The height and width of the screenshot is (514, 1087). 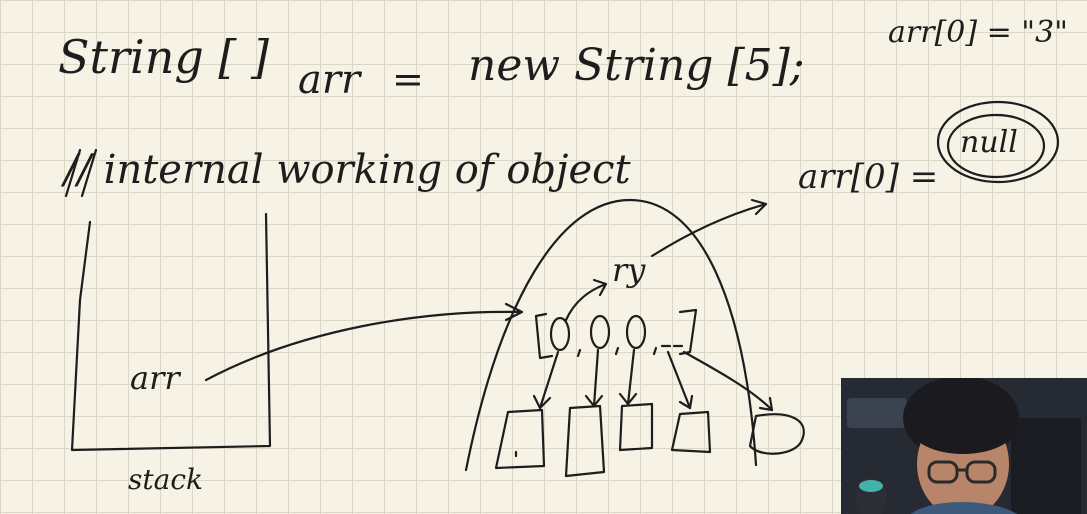 I want to click on null-label: null, so click(x=989, y=142).